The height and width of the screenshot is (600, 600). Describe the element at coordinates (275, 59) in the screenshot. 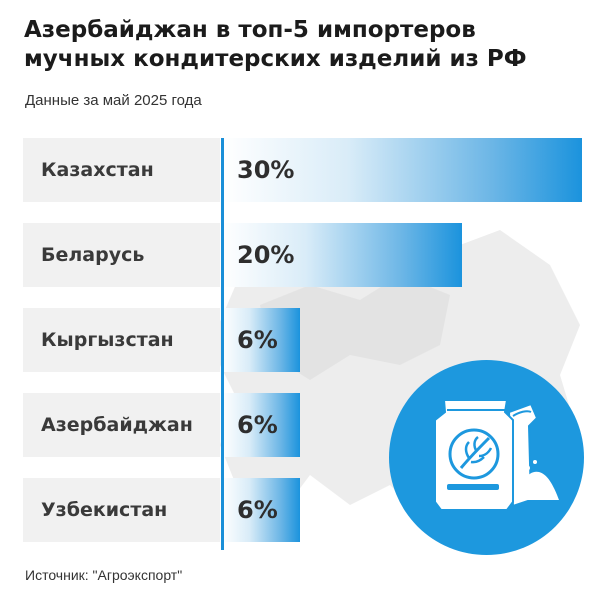

I see `title-line-2: мучных кондитерских изделий из РФ` at that location.